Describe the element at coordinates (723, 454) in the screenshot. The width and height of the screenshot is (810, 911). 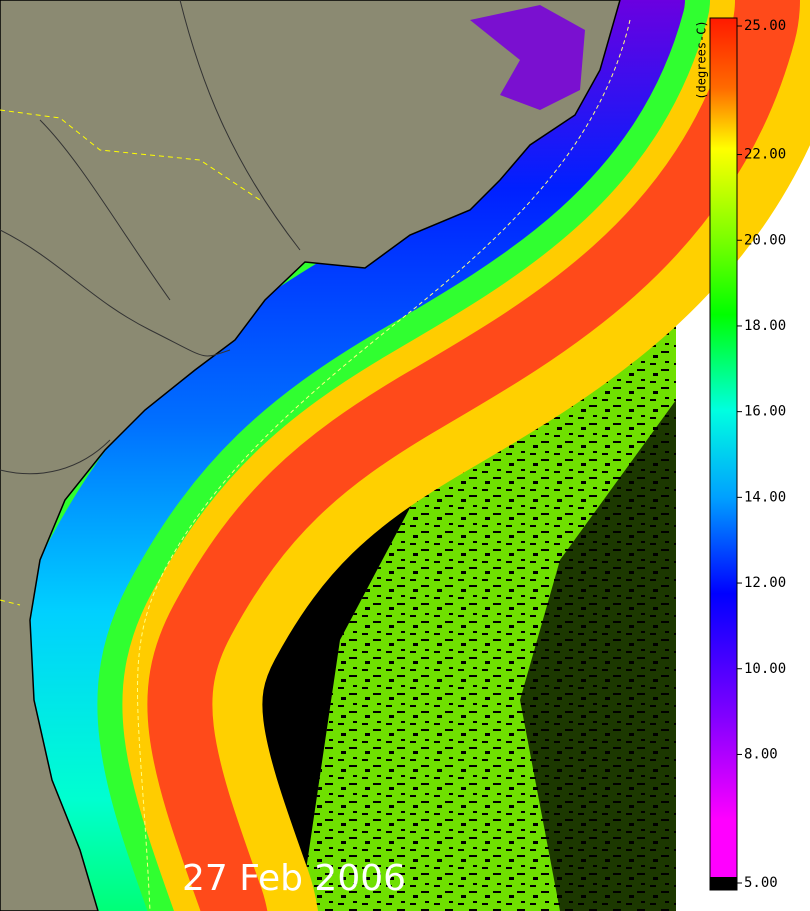
I see `colorbar-gradient` at that location.